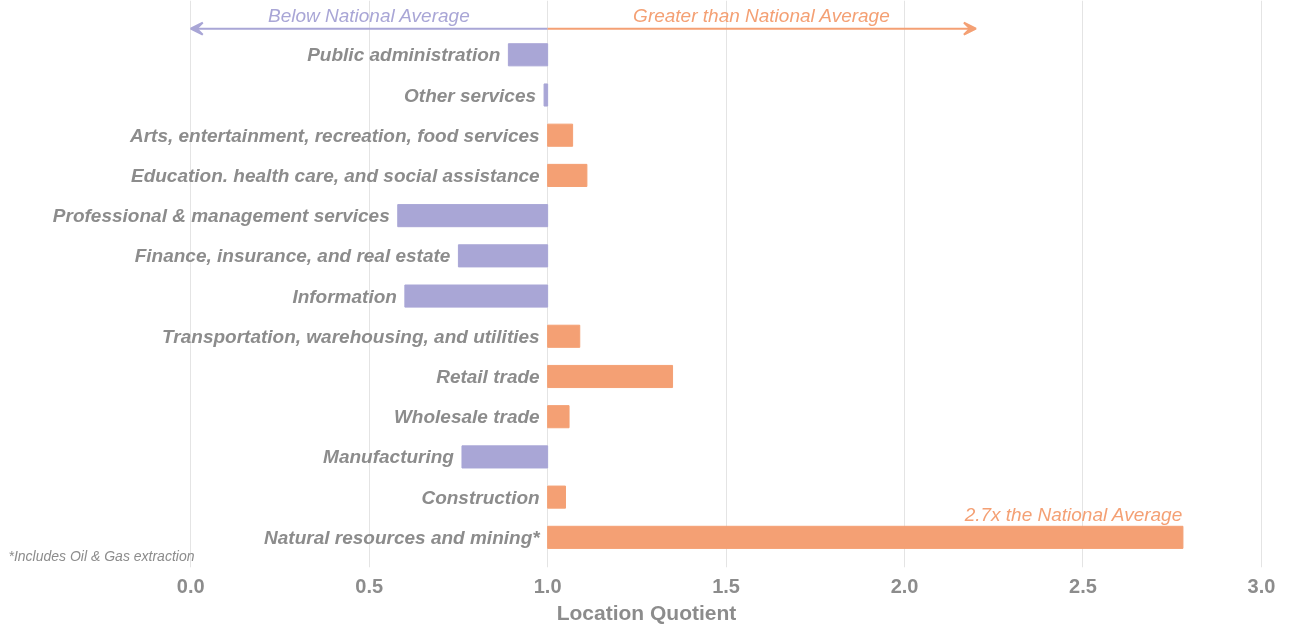 Image resolution: width=1292 pixels, height=626 pixels. Describe the element at coordinates (334, 135) in the screenshot. I see `y-tick-label: Arts, entertainment, recreation, food services` at that location.